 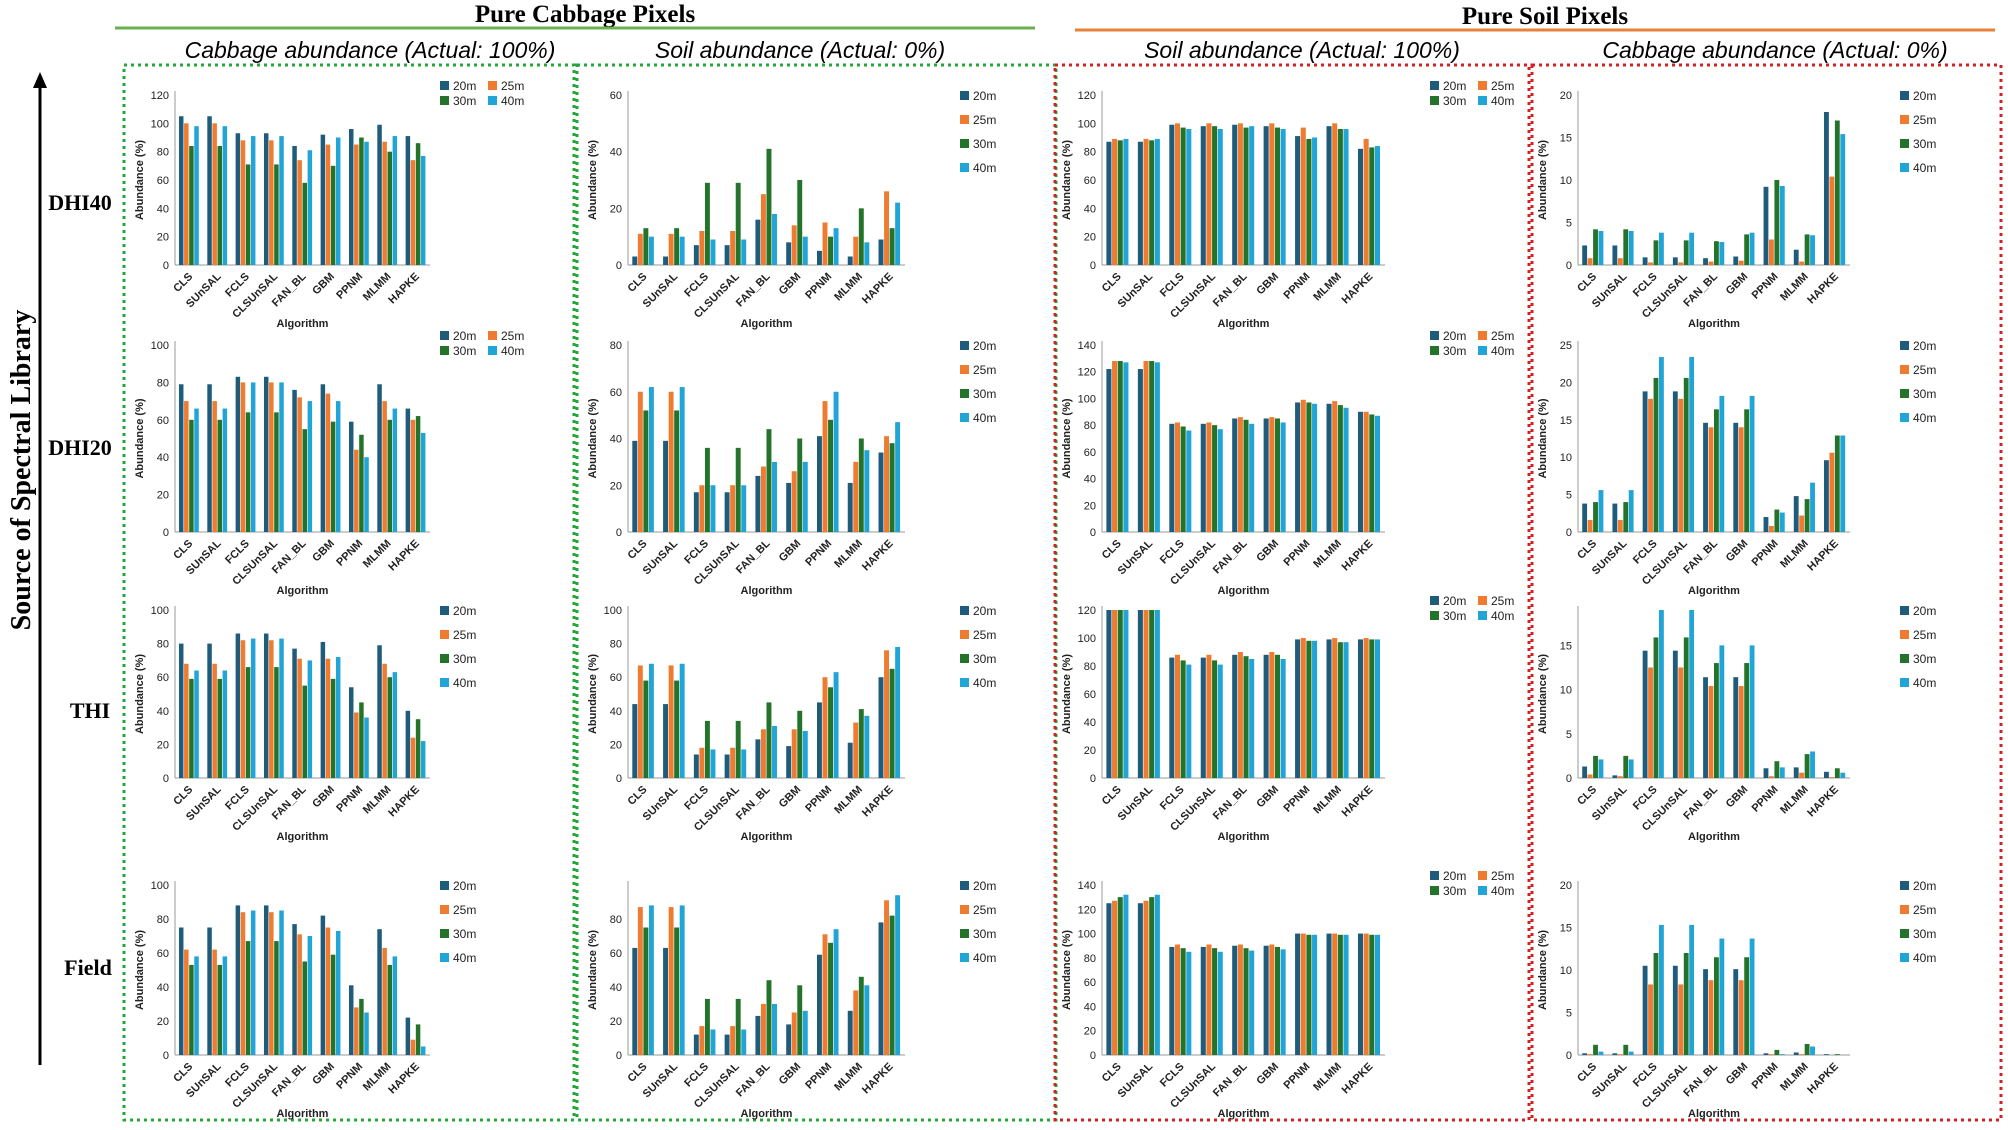 What do you see at coordinates (1620, 261) in the screenshot?
I see `bar-25m-sunsal-0.8` at bounding box center [1620, 261].